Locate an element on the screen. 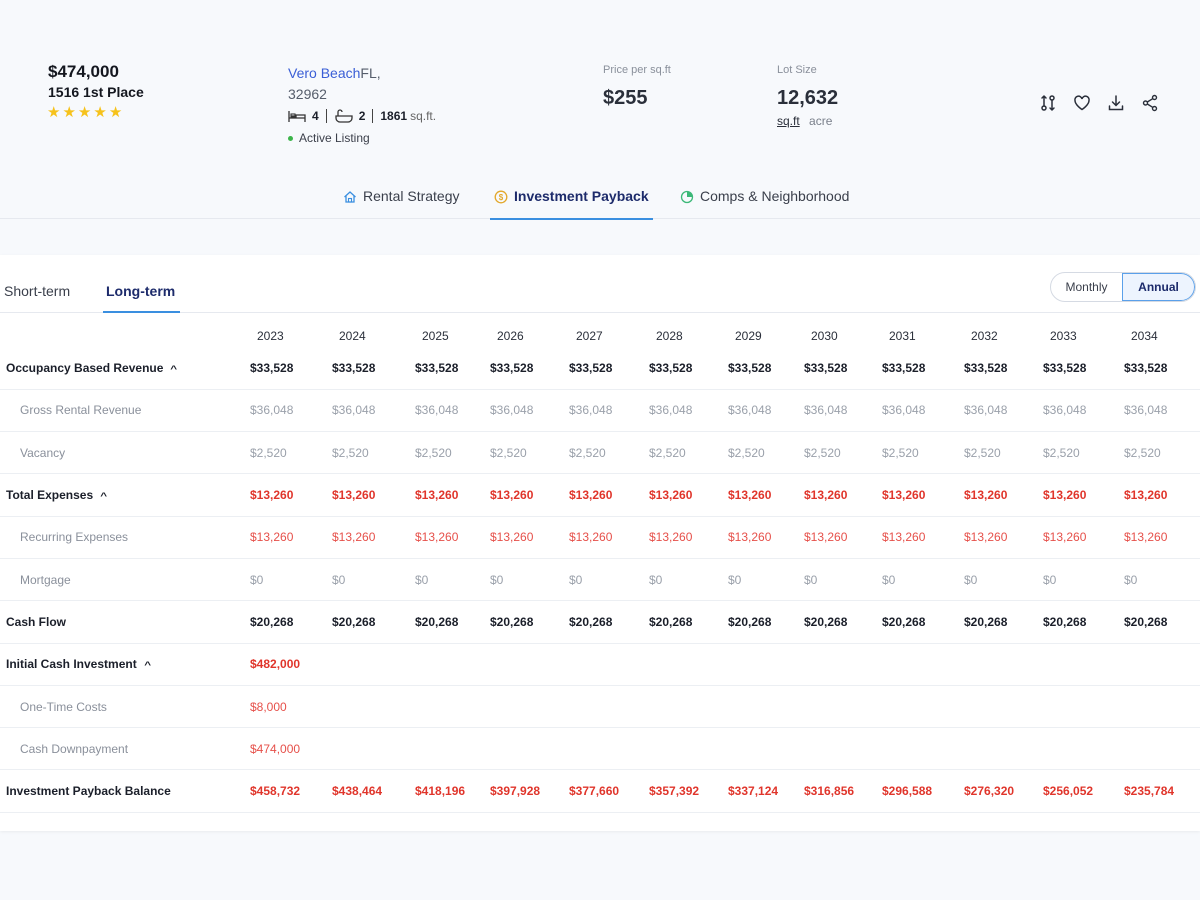 The height and width of the screenshot is (900, 1200). row-label-text: Cash Flow is located at coordinates (36, 621).